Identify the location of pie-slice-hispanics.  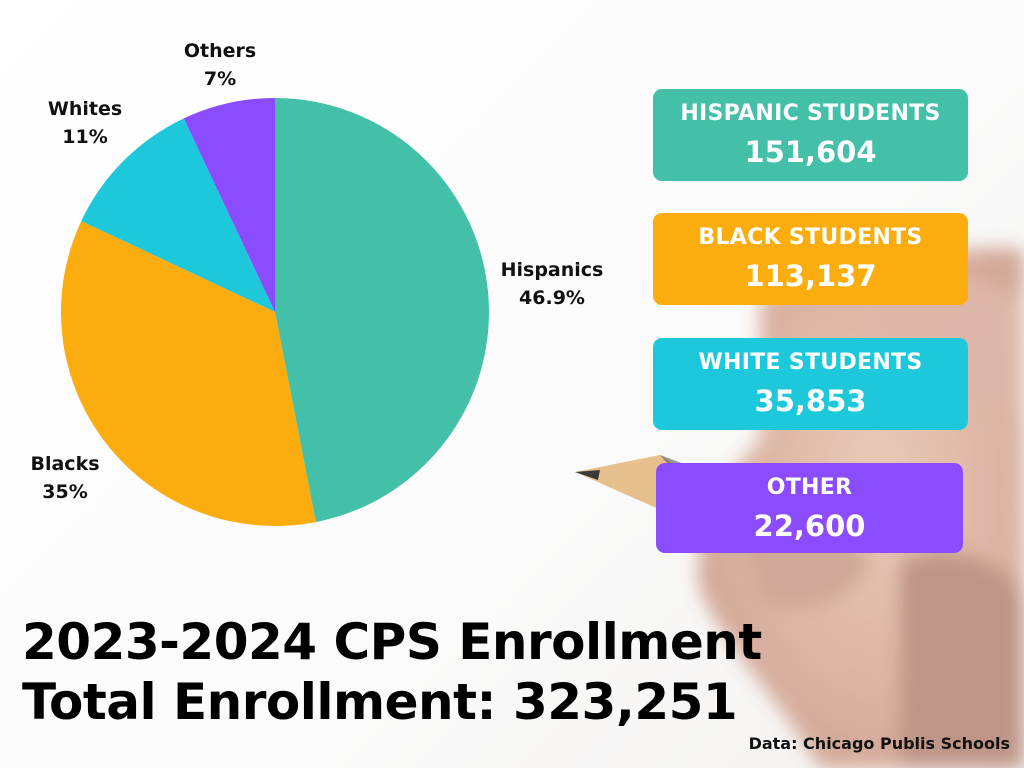
(382, 310).